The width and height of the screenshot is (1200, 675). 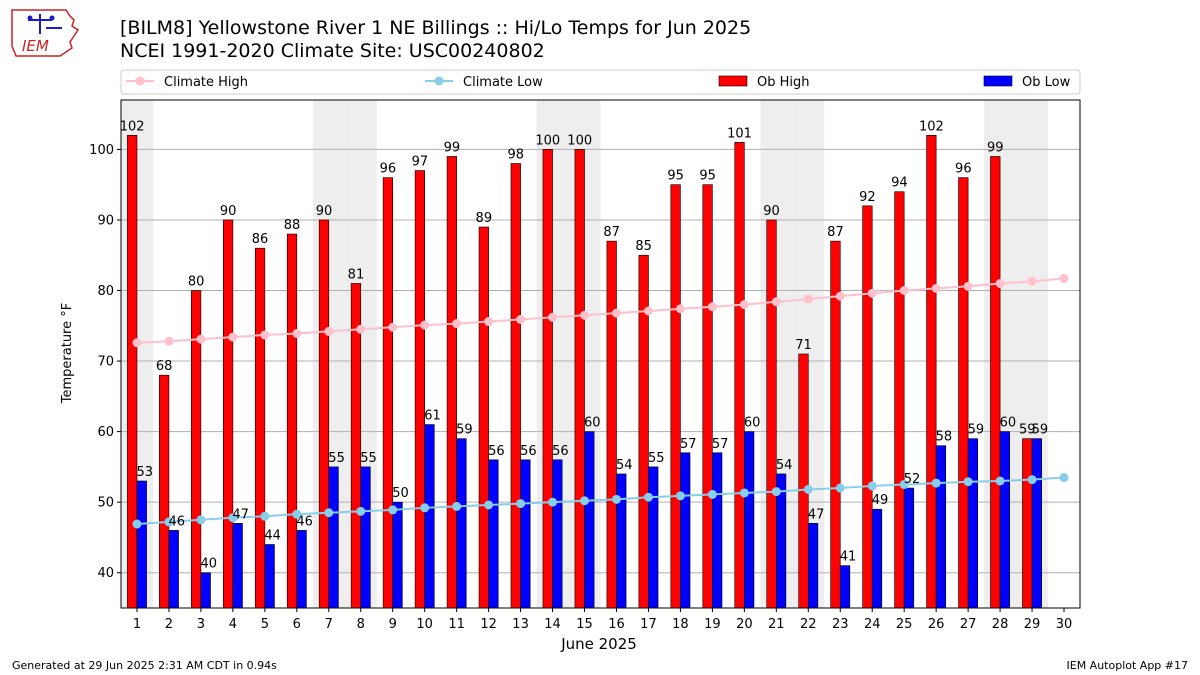 What do you see at coordinates (105, 503) in the screenshot?
I see `y-tick-label: 50` at bounding box center [105, 503].